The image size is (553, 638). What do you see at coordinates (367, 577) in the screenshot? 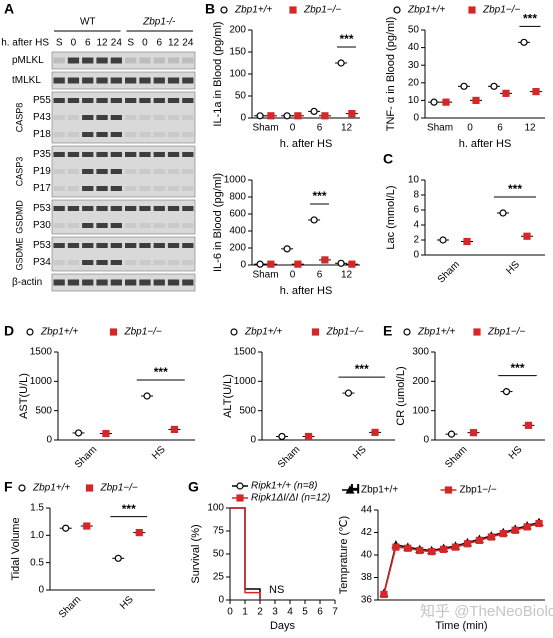
I see `y-tick-label: 38` at bounding box center [367, 577].